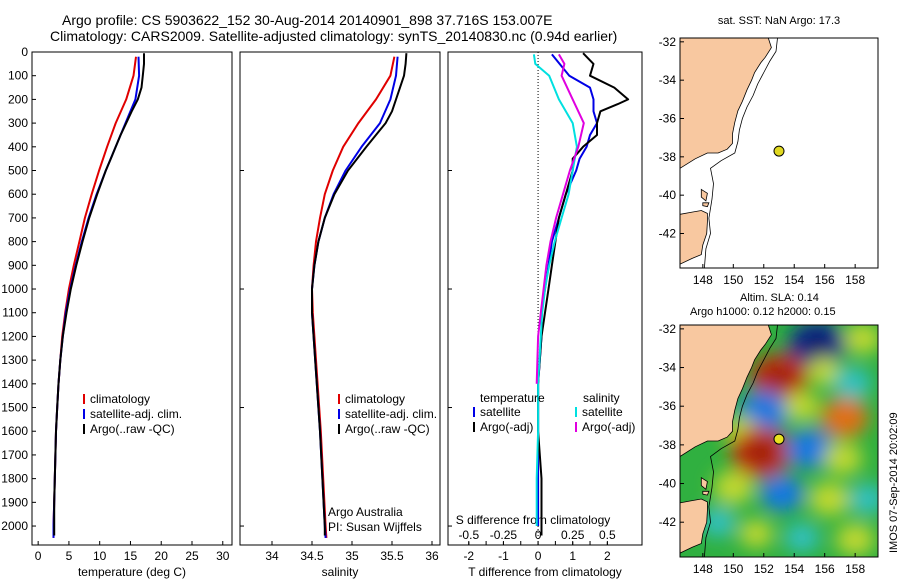  I want to click on depth-tick-label: 2000, so click(14, 526).